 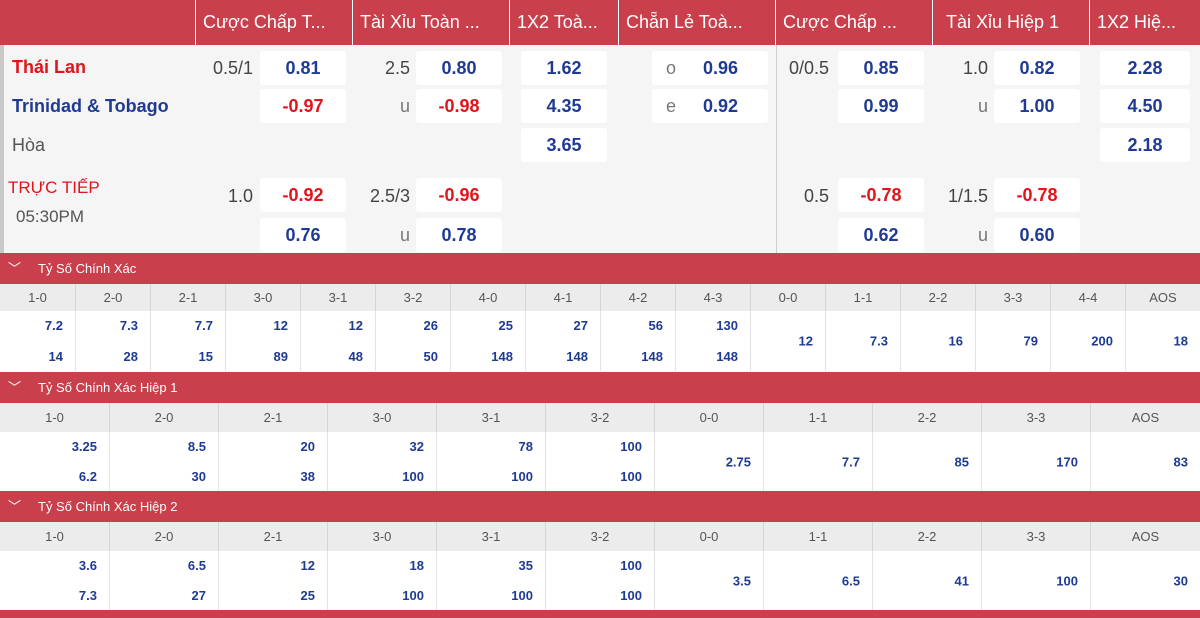 I want to click on odd-label: o, so click(x=671, y=68).